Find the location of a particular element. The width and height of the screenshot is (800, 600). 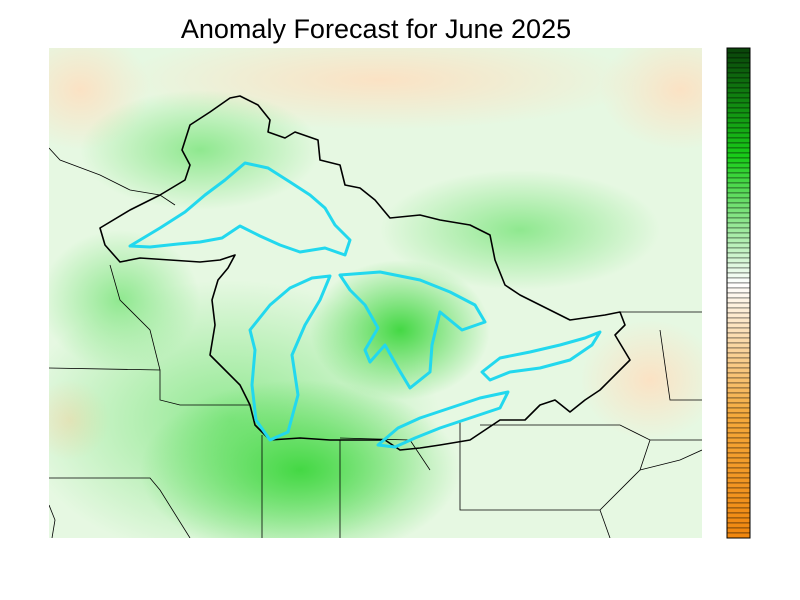

colorbar-frame is located at coordinates (738, 293).